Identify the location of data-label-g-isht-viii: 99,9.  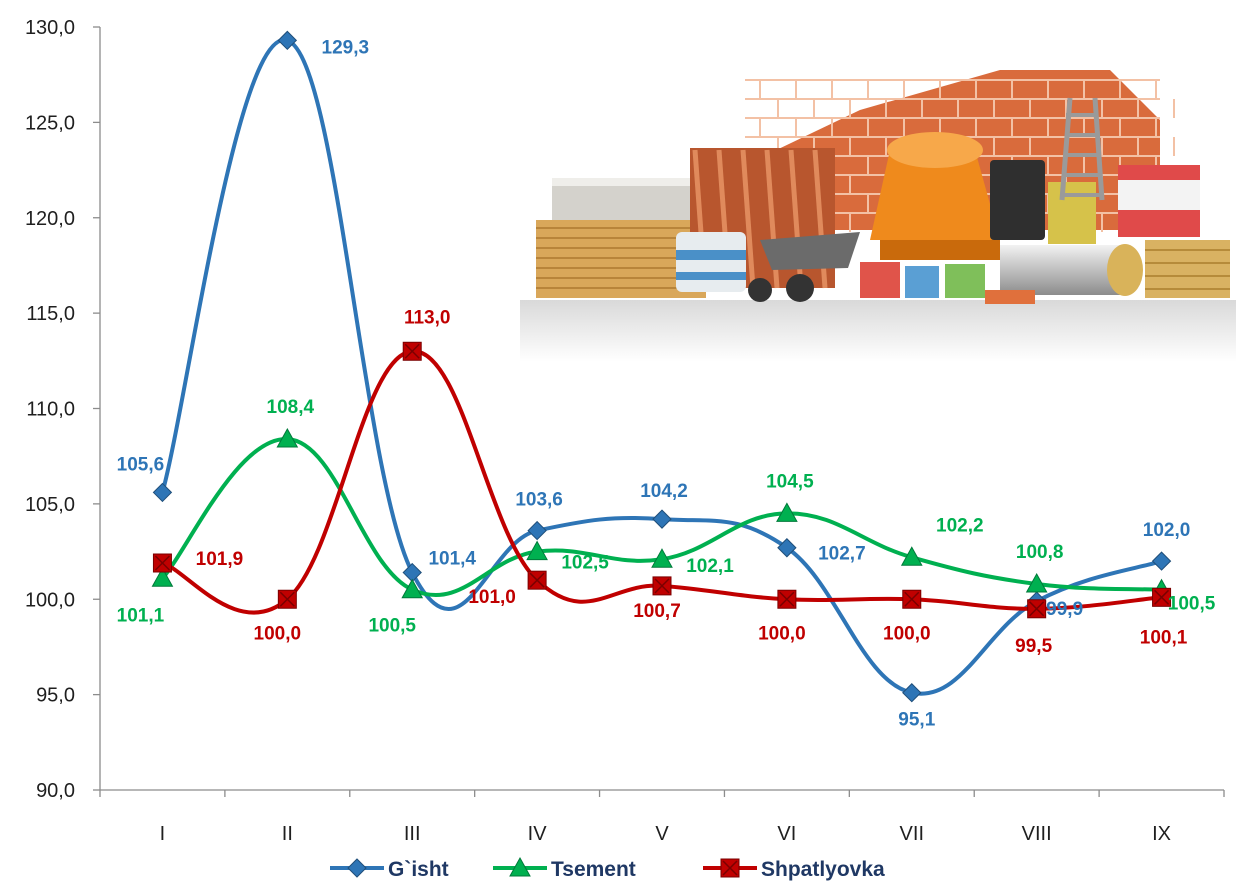
(1064, 609).